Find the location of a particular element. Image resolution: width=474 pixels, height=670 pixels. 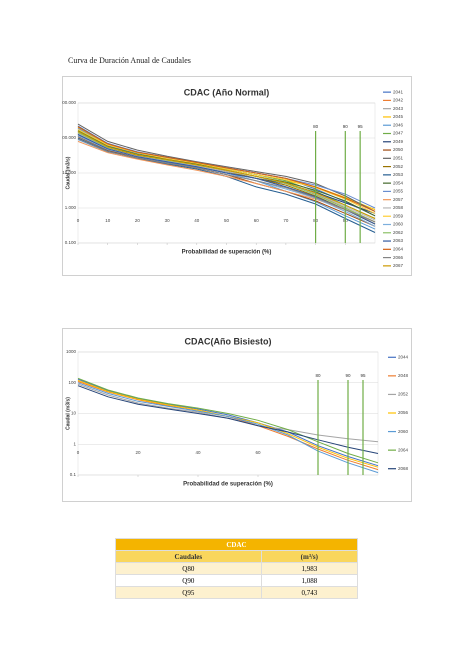

legend-label: 2055 is located at coordinates (398, 191).